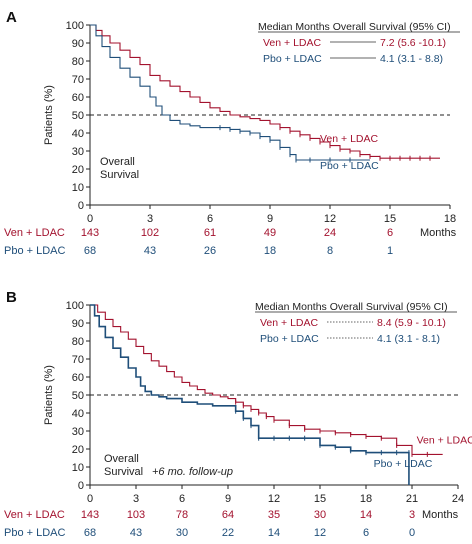  Describe the element at coordinates (412, 533) in the screenshot. I see `risk-value: 0` at that location.